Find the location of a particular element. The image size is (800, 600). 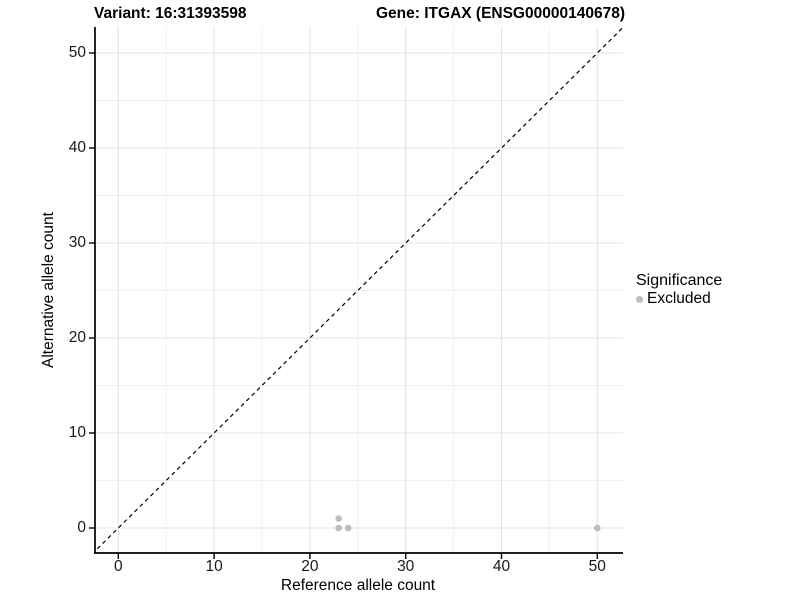

legend-item-excluded: Excluded is located at coordinates (679, 299).